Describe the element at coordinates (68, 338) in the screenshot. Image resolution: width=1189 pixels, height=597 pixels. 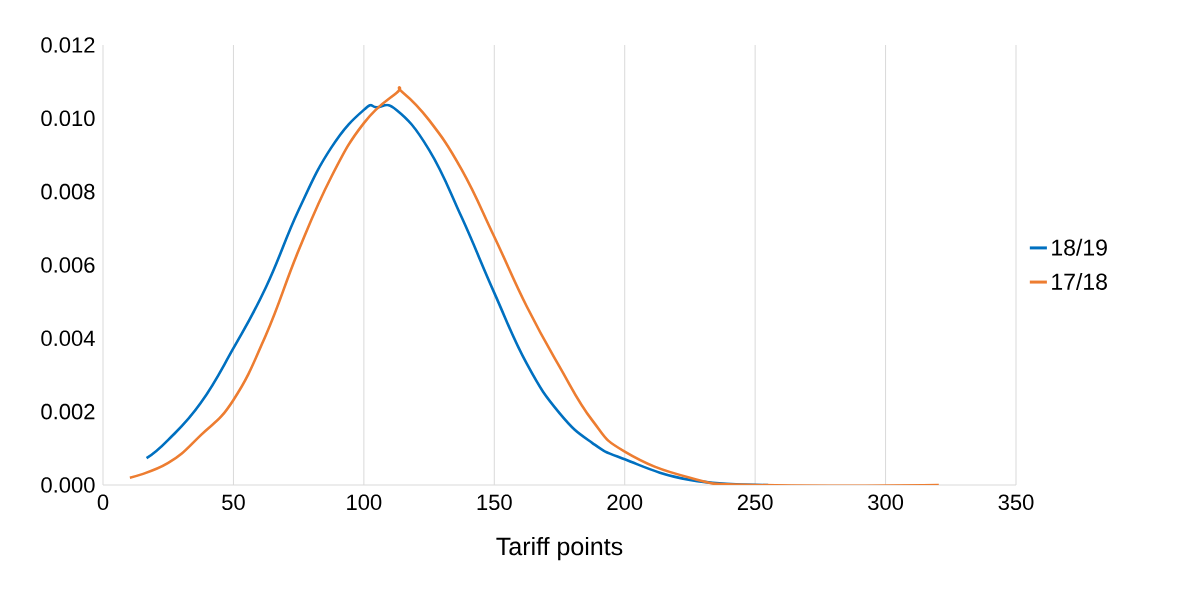
I see `y-tick-label: 0.004` at that location.